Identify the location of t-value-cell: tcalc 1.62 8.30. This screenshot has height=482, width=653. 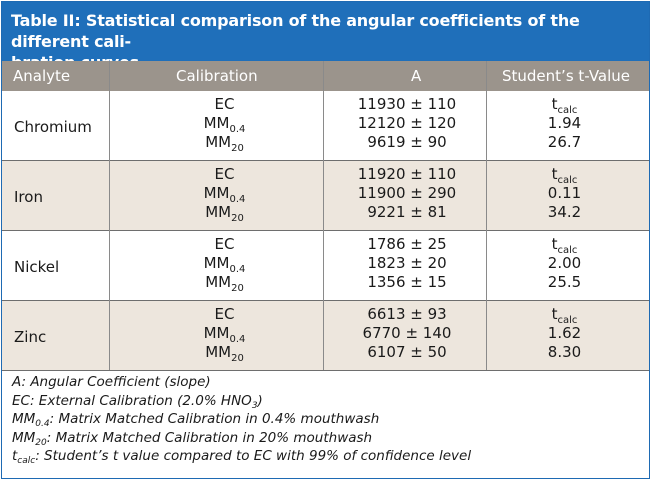
(564, 333).